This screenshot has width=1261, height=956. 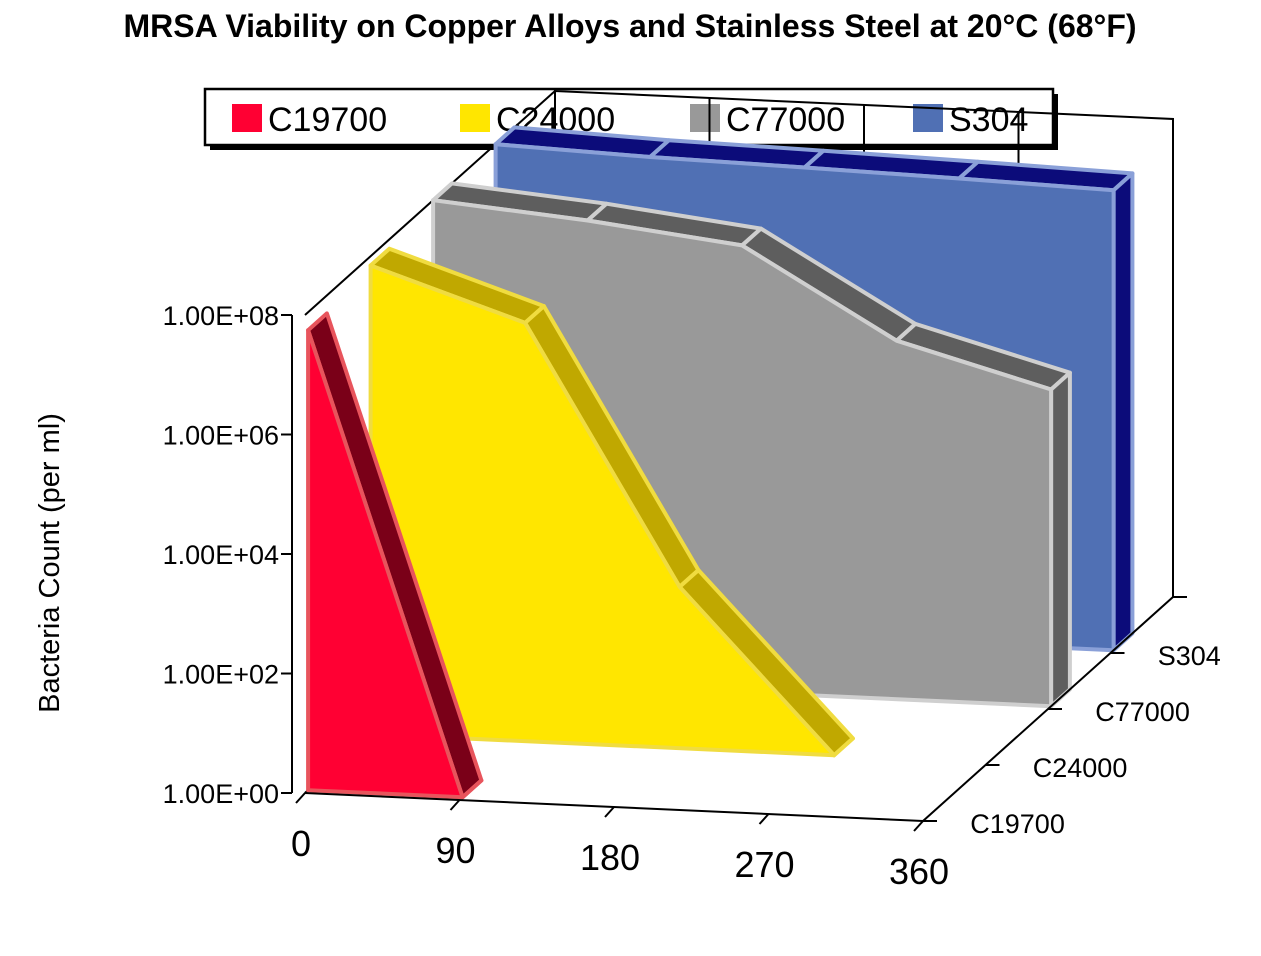 What do you see at coordinates (1142, 712) in the screenshot?
I see `z-tick-label: C77000` at bounding box center [1142, 712].